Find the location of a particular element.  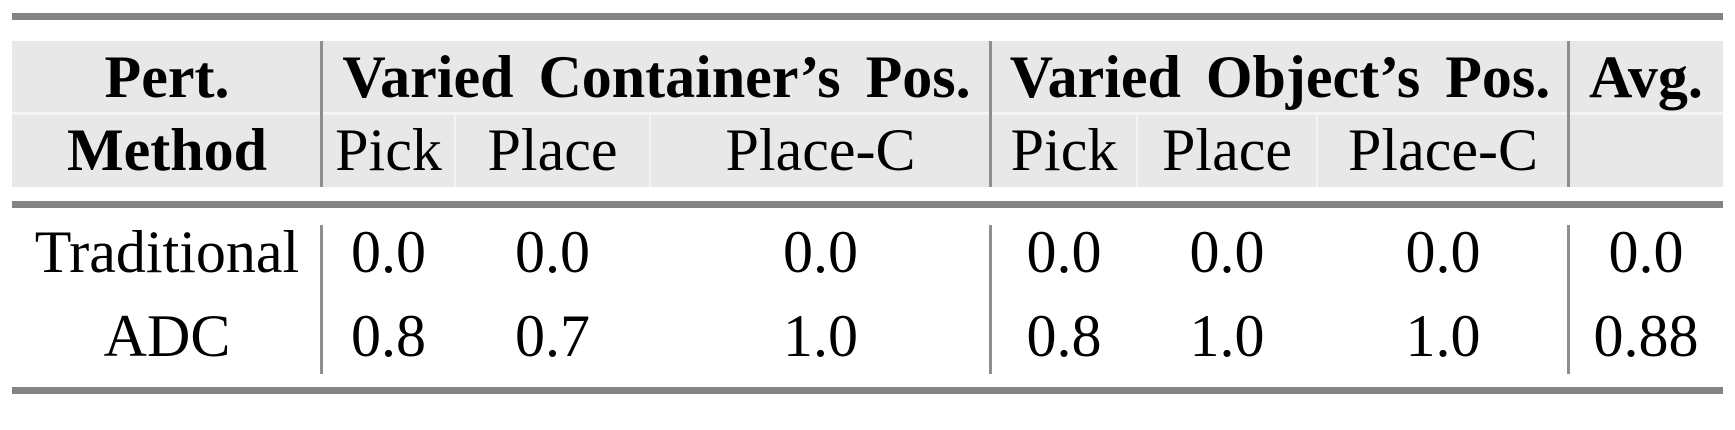

top-rule is located at coordinates (867, 16).